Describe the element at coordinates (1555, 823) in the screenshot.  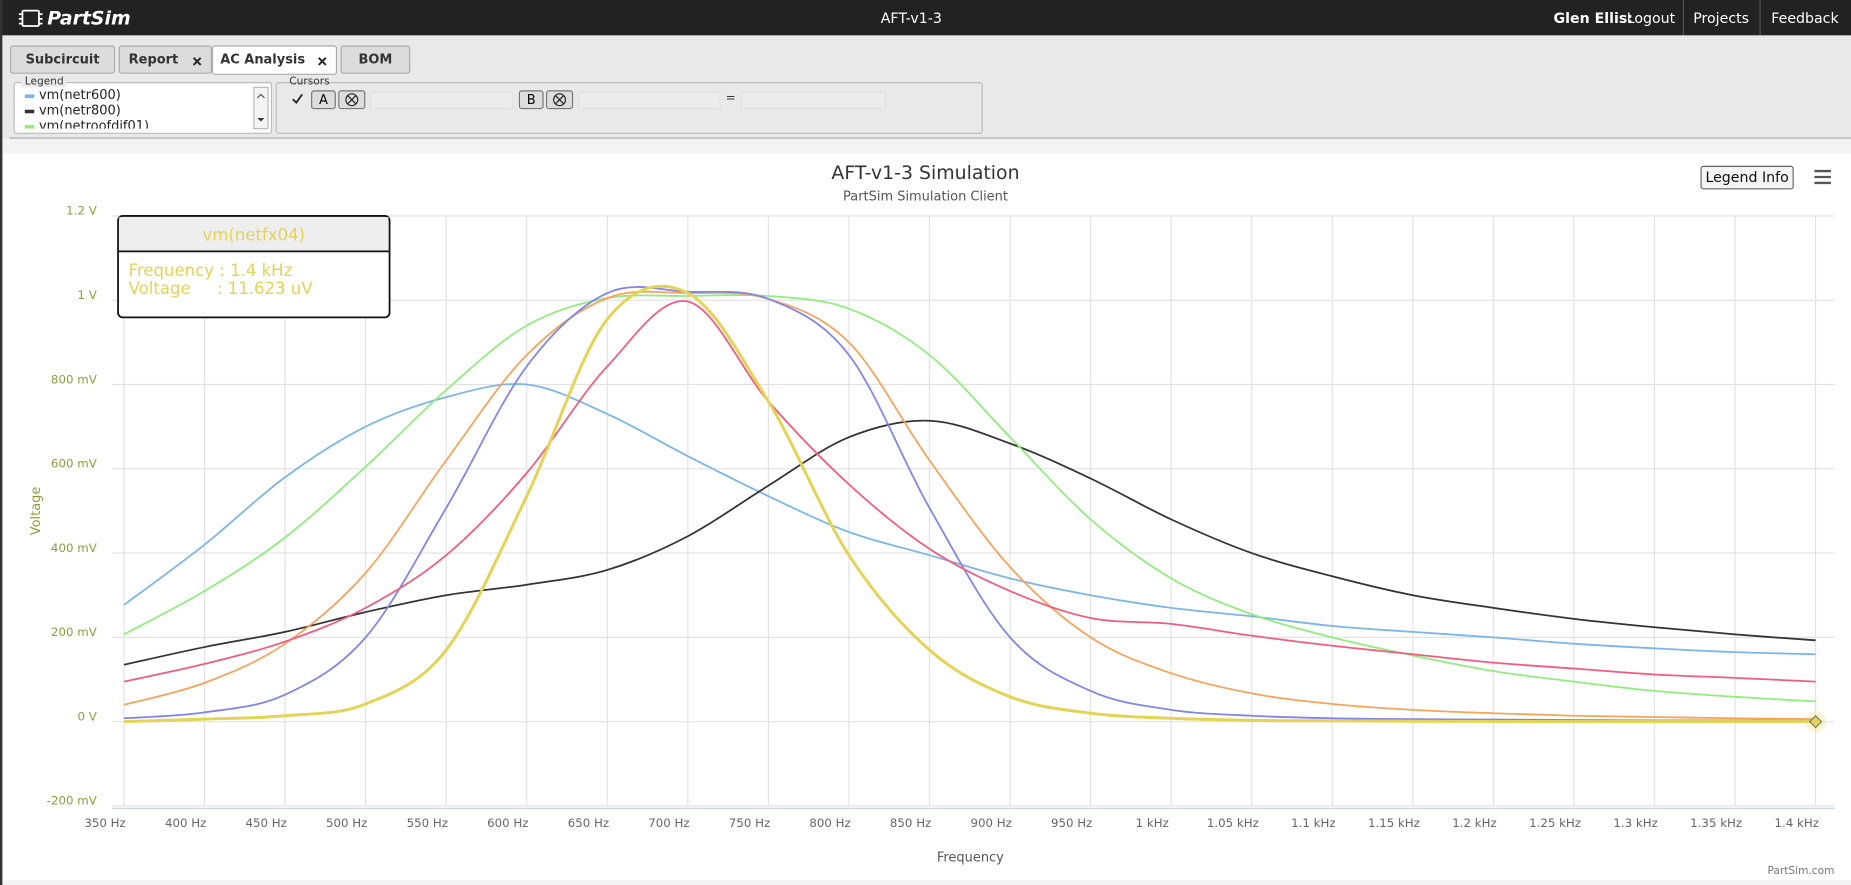
I see `x-tick-label: 1.25 kHz` at that location.